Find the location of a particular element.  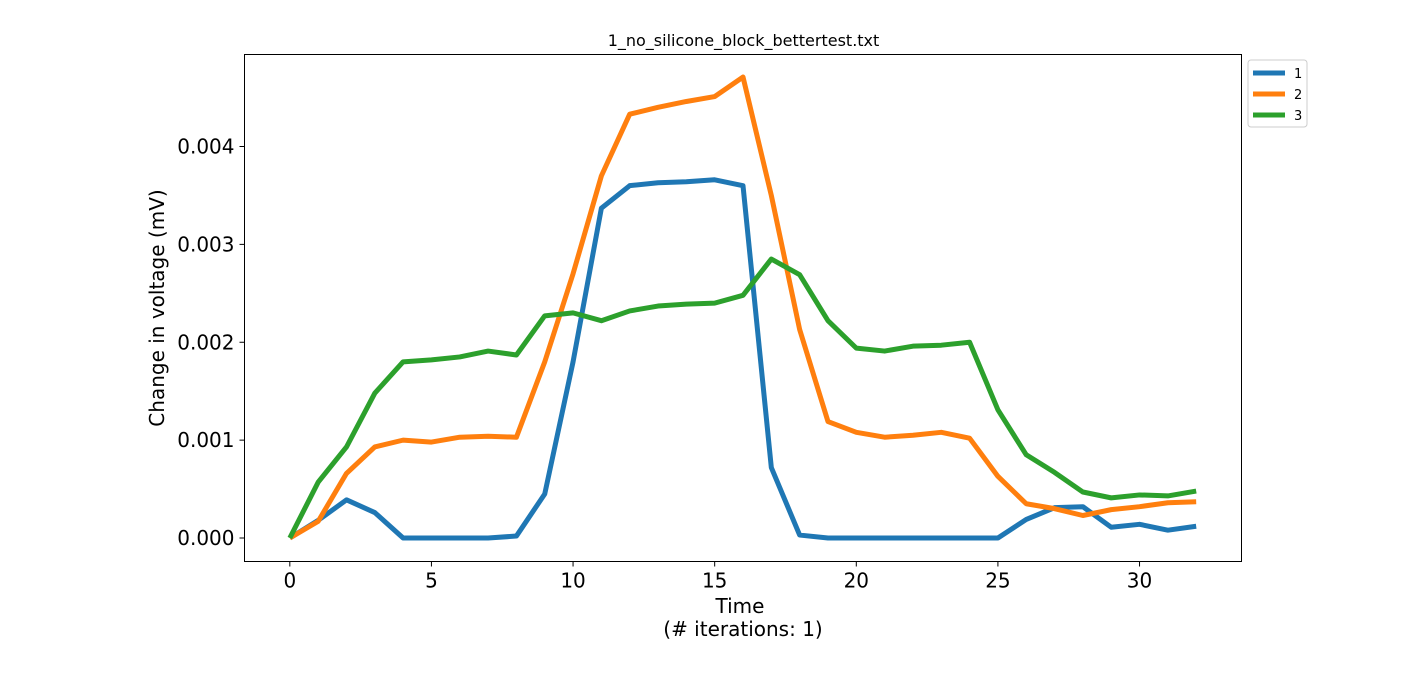

x-axis-sublabel: (# iterations: 1) is located at coordinates (742, 629).